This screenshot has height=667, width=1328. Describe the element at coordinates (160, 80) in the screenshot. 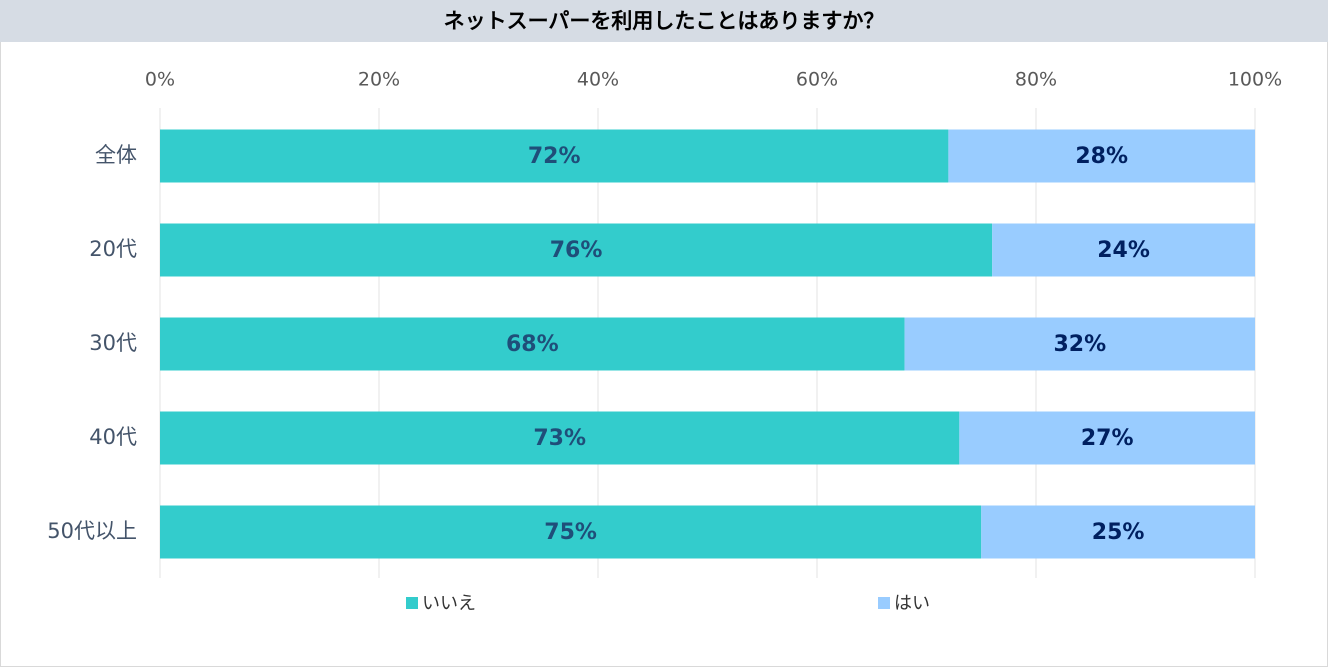

I see `x-tick-label: 0%` at that location.